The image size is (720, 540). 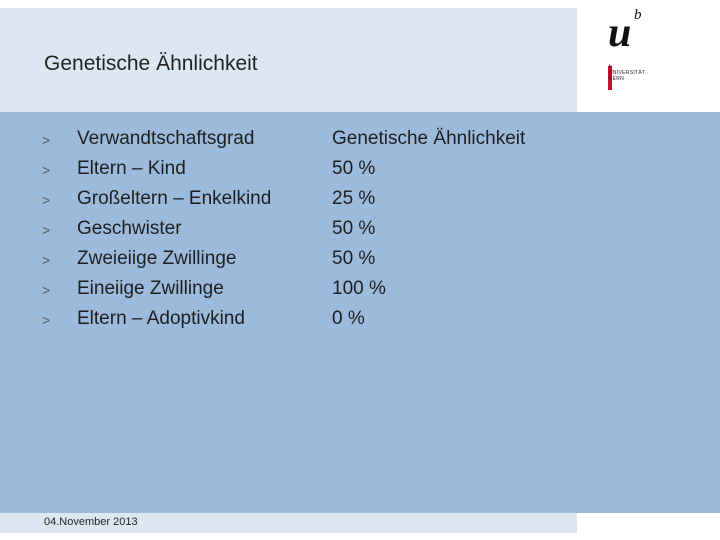 What do you see at coordinates (643, 48) in the screenshot?
I see `university-logo: u b b UNIVERSITÄT BERN` at bounding box center [643, 48].